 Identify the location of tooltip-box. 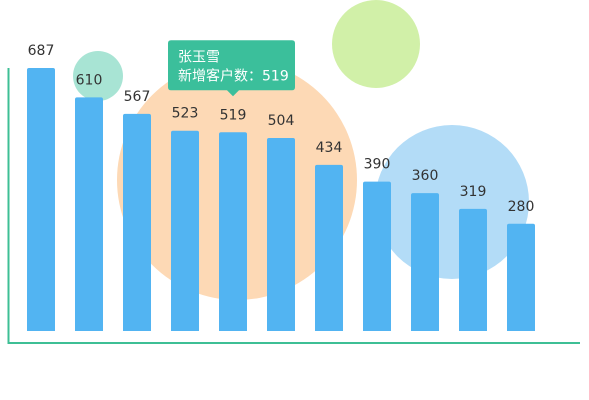
(231, 68).